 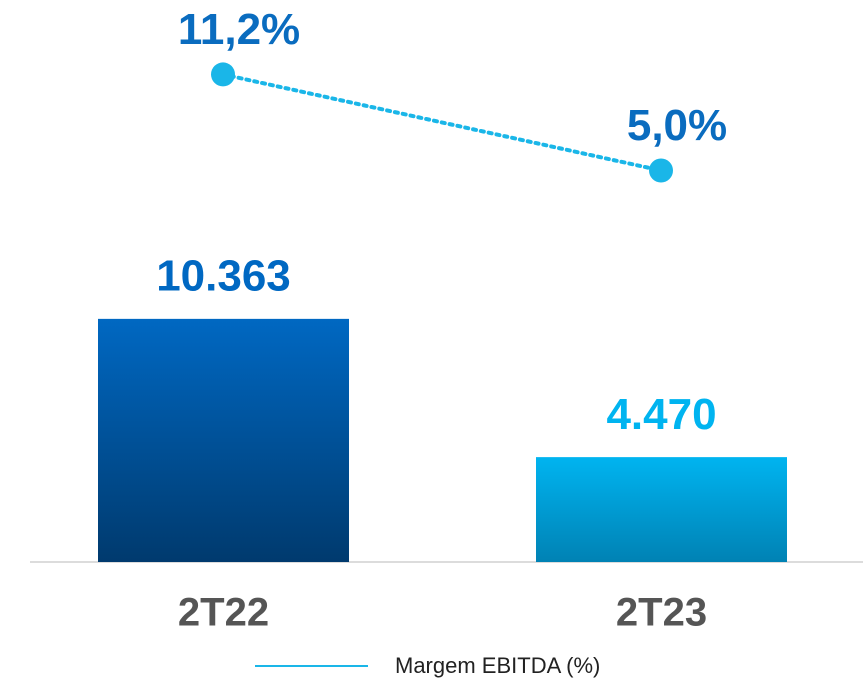 What do you see at coordinates (223, 613) in the screenshot?
I see `x-tick-label: 2T22` at bounding box center [223, 613].